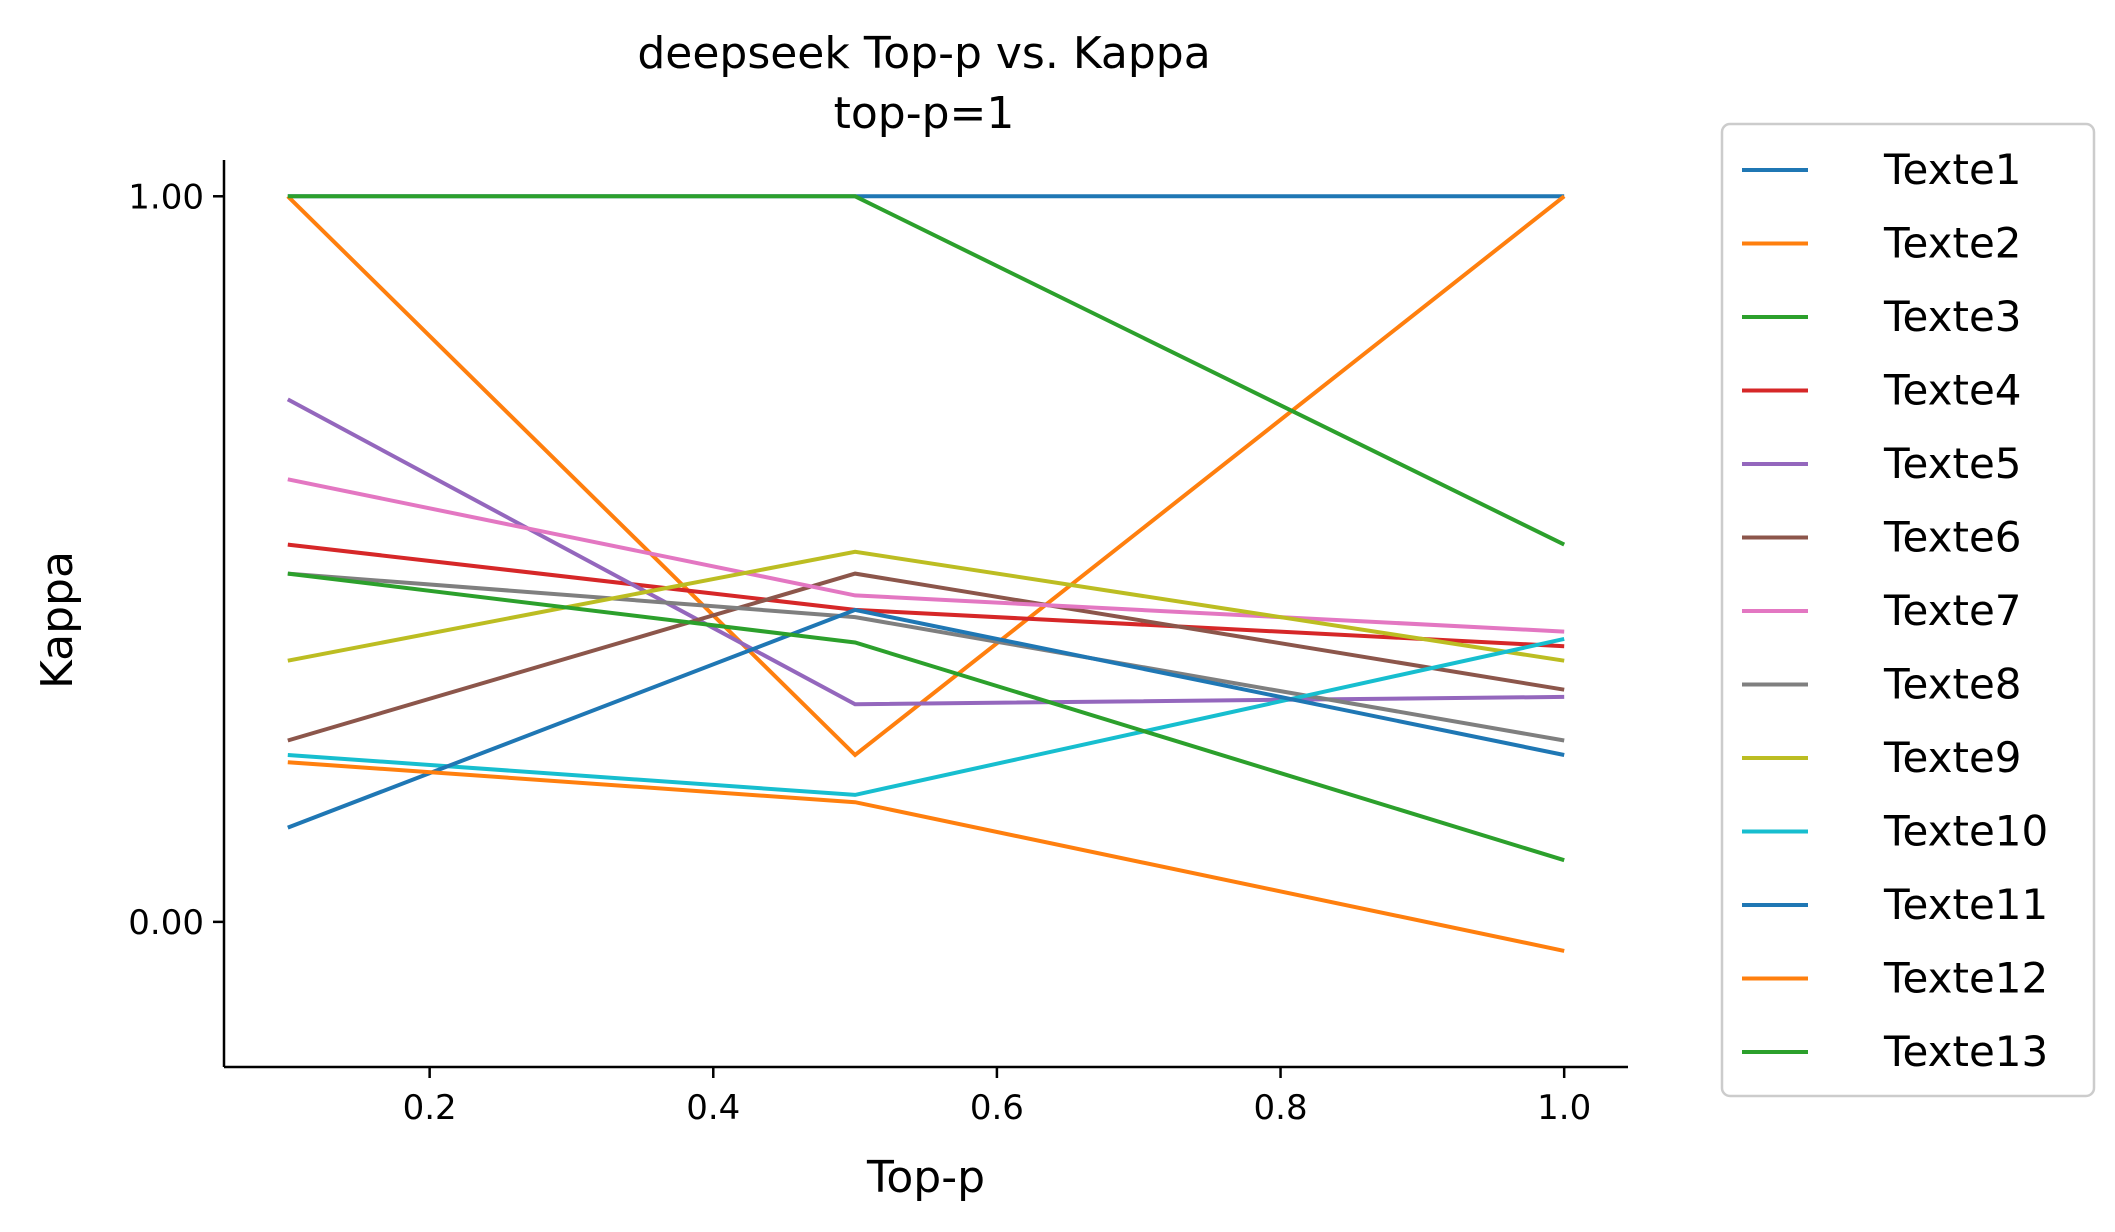 The height and width of the screenshot is (1232, 2115). I want to click on legend-label: Texte2, so click(1952, 243).